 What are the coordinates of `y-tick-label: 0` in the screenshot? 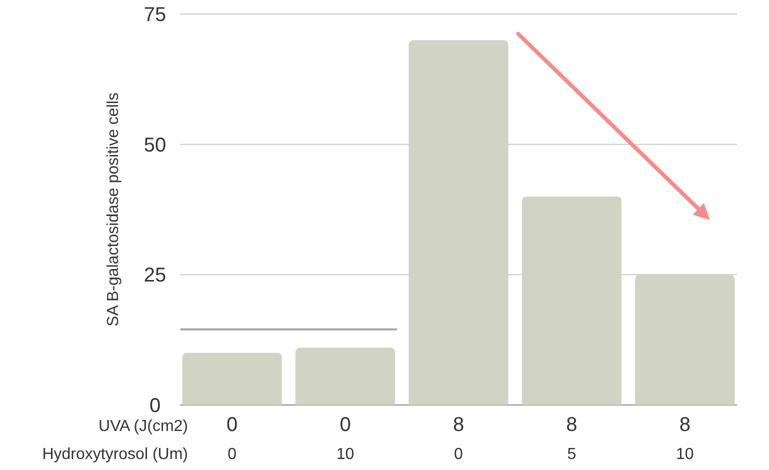 It's located at (155, 406).